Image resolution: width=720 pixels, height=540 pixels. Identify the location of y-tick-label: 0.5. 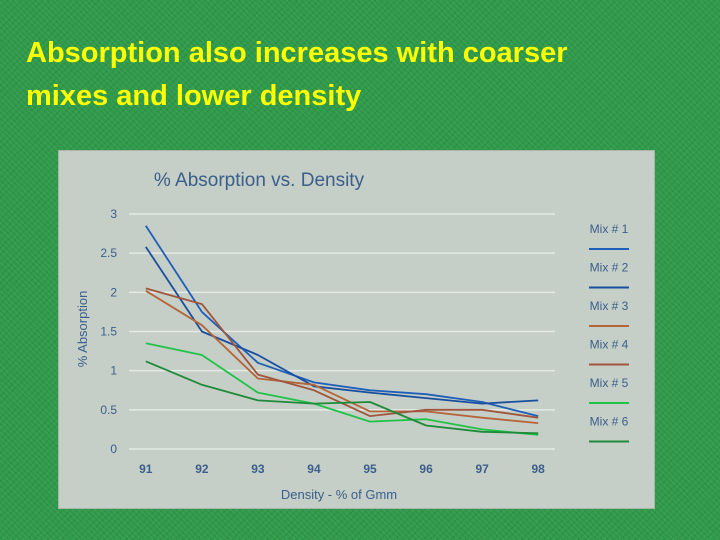
(108, 410).